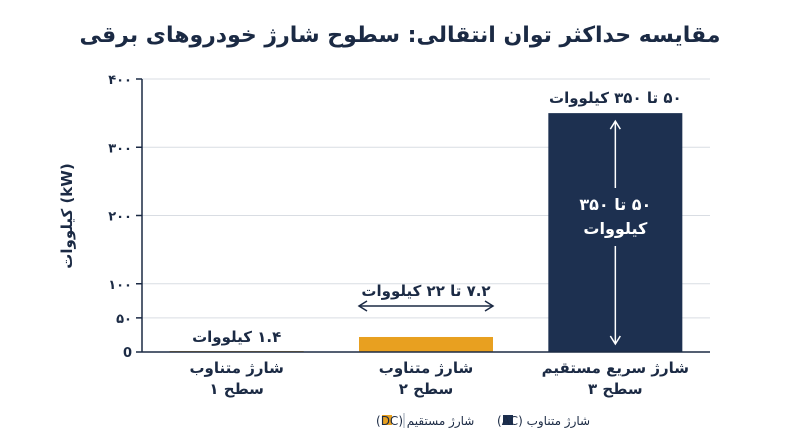 The width and height of the screenshot is (800, 447). What do you see at coordinates (615, 389) in the screenshot?
I see `x-tick-label: سطح ۳` at bounding box center [615, 389].